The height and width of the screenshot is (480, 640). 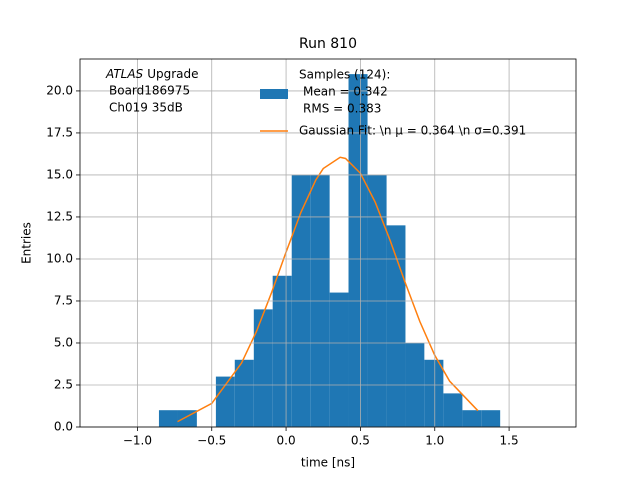 What do you see at coordinates (124, 74) in the screenshot?
I see `annotation-emphasis: ATLAS` at bounding box center [124, 74].